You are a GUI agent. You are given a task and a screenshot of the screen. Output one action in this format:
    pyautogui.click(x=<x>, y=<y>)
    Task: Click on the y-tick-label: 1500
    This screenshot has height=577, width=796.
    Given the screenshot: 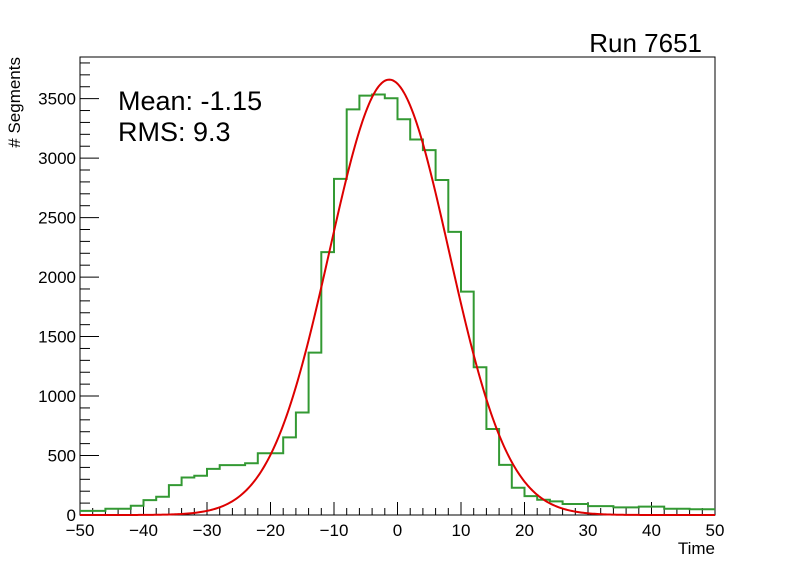 What is the action you would take?
    pyautogui.click(x=57, y=337)
    